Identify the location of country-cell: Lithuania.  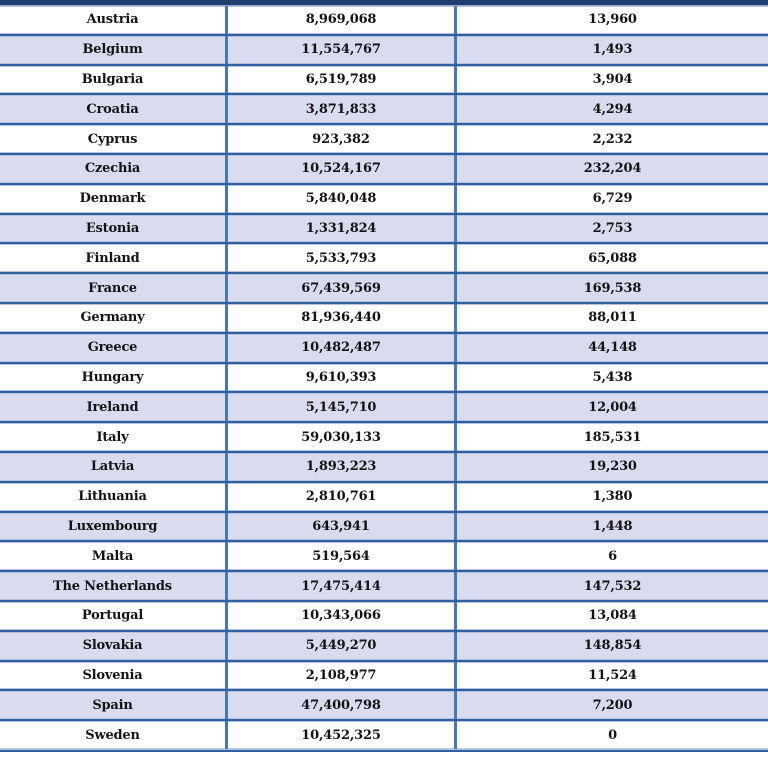
(112, 497).